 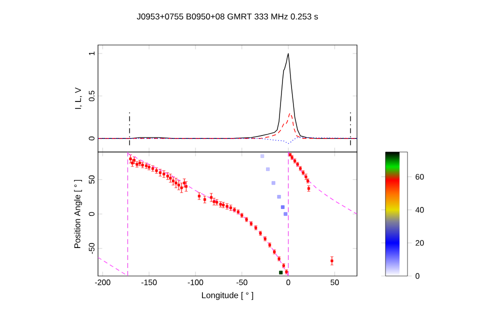 I want to click on y-axis-title: I, L, V, so click(x=78, y=98).